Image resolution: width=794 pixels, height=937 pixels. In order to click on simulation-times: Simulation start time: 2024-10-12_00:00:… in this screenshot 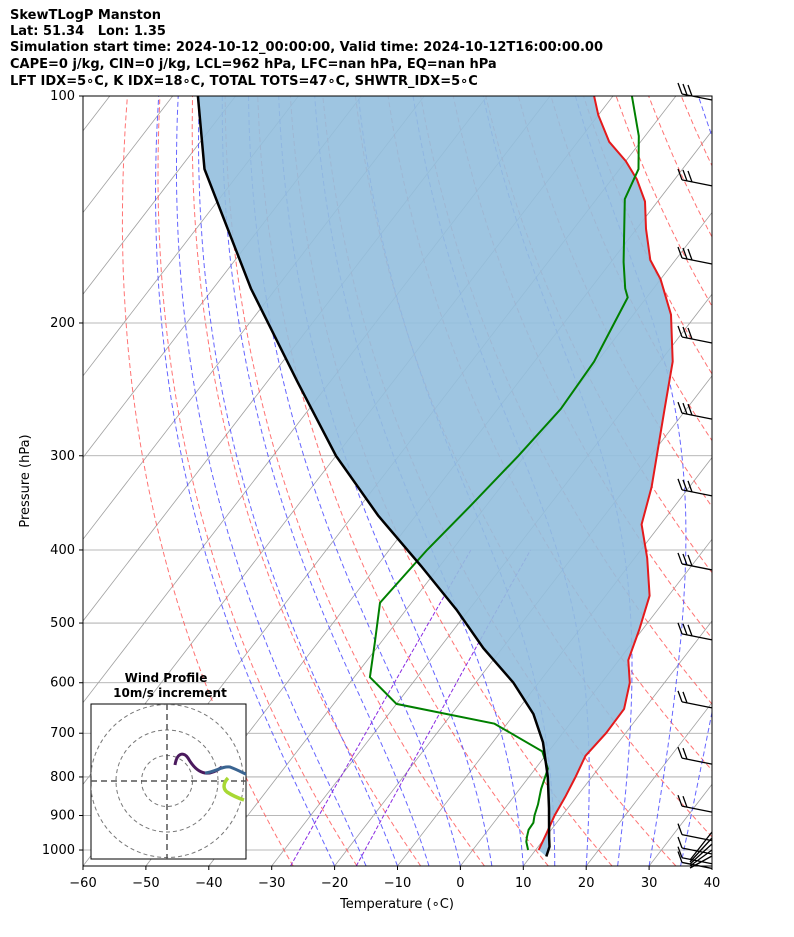, I will do `click(306, 47)`.